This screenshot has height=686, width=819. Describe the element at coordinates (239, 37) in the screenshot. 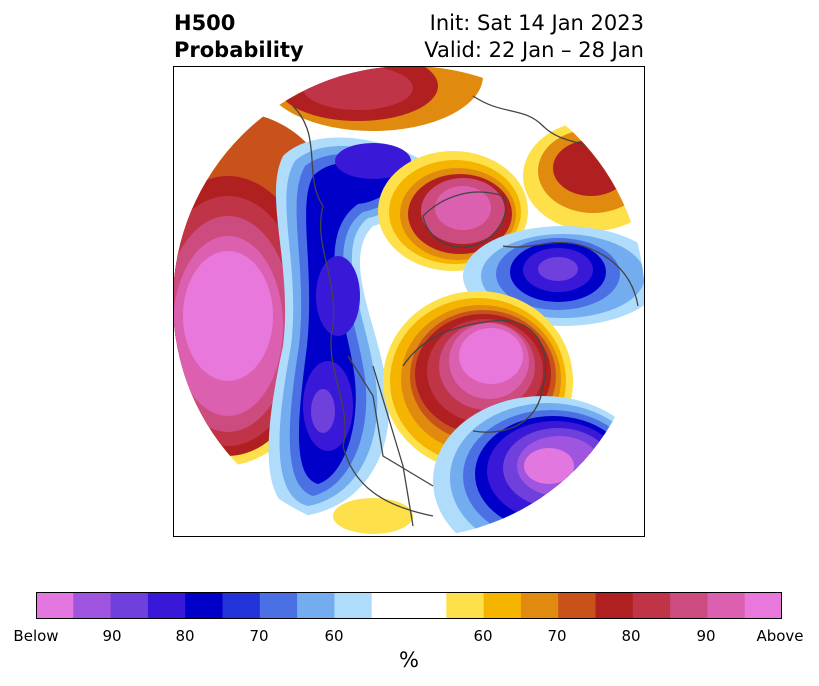

I see `chart-title: H500 Probability` at that location.